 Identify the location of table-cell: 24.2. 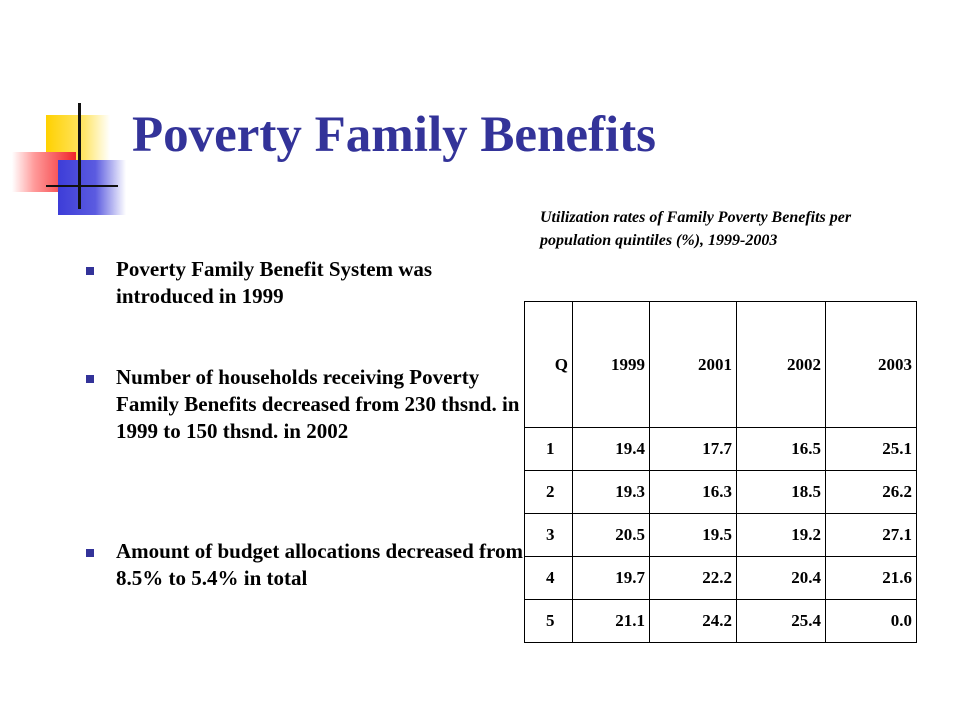
(693, 621).